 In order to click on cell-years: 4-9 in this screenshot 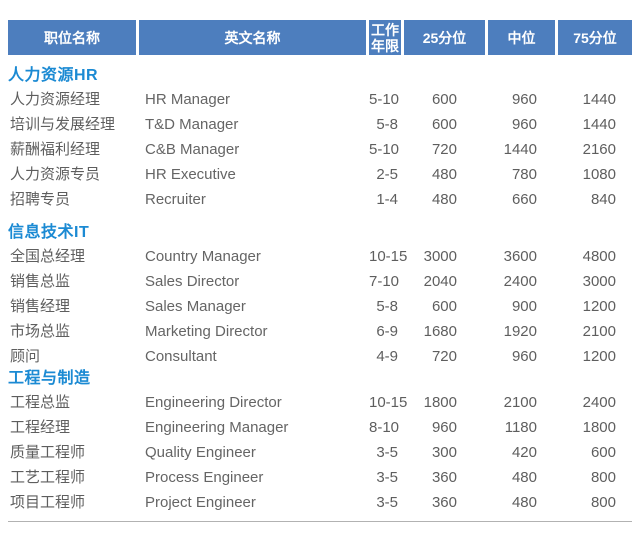, I will do `click(387, 356)`.